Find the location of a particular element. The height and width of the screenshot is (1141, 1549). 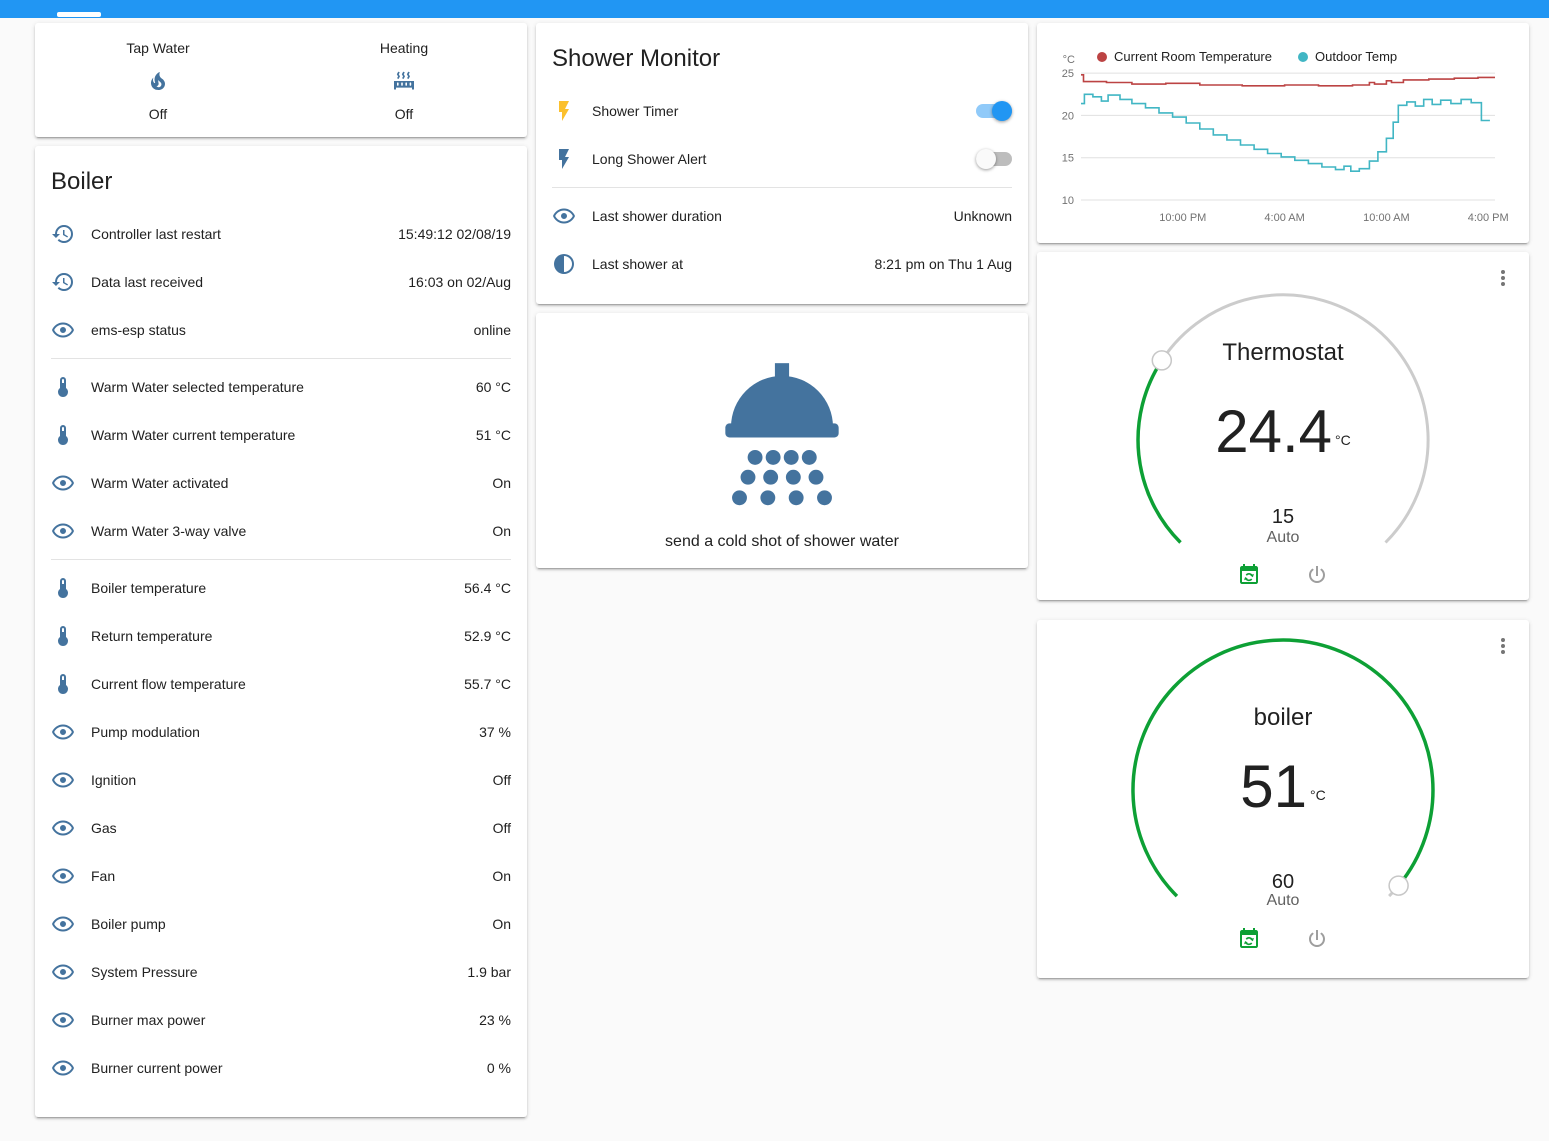

entity-row-burner-current-power: Burner current power 0 % is located at coordinates (281, 1068).